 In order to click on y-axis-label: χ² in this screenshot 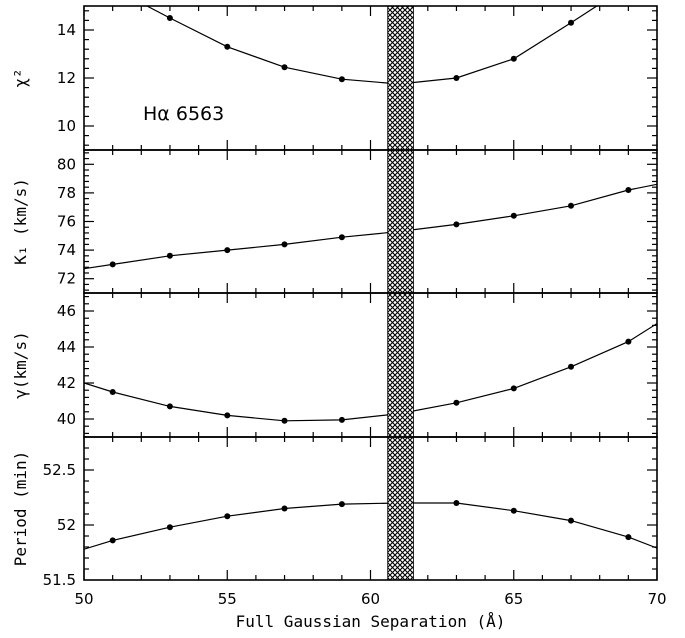, I will do `click(20, 77)`.